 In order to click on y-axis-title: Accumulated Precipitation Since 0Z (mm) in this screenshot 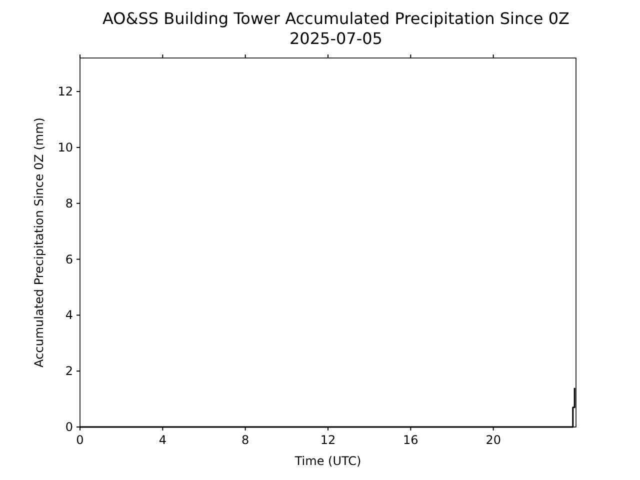, I will do `click(39, 243)`.